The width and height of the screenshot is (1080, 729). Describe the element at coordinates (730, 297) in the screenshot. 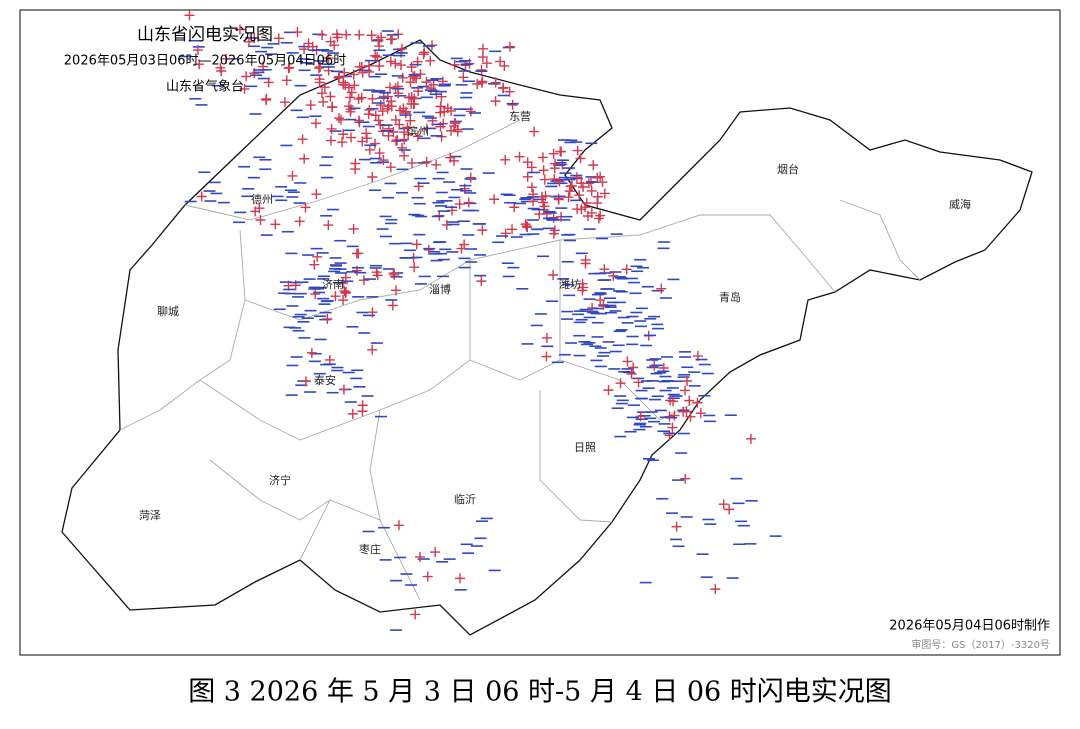

I see `city-label: 青岛` at that location.